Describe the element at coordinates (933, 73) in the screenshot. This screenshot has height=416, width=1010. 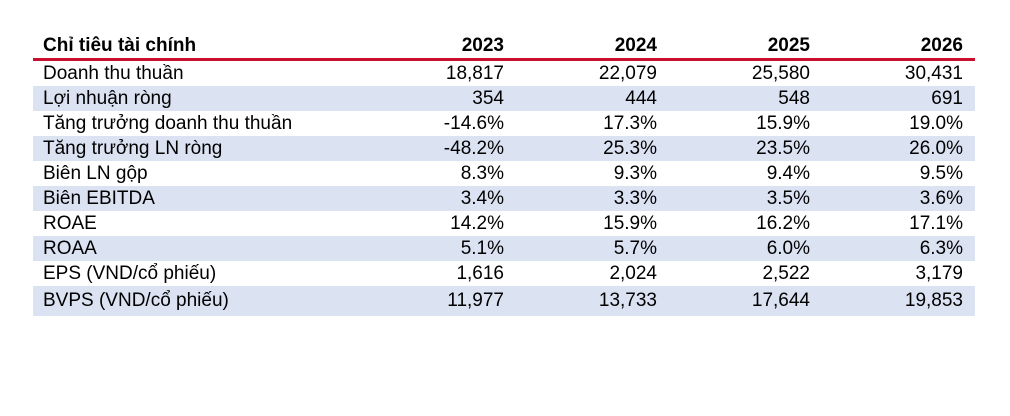
I see `row-value: 30,431` at that location.